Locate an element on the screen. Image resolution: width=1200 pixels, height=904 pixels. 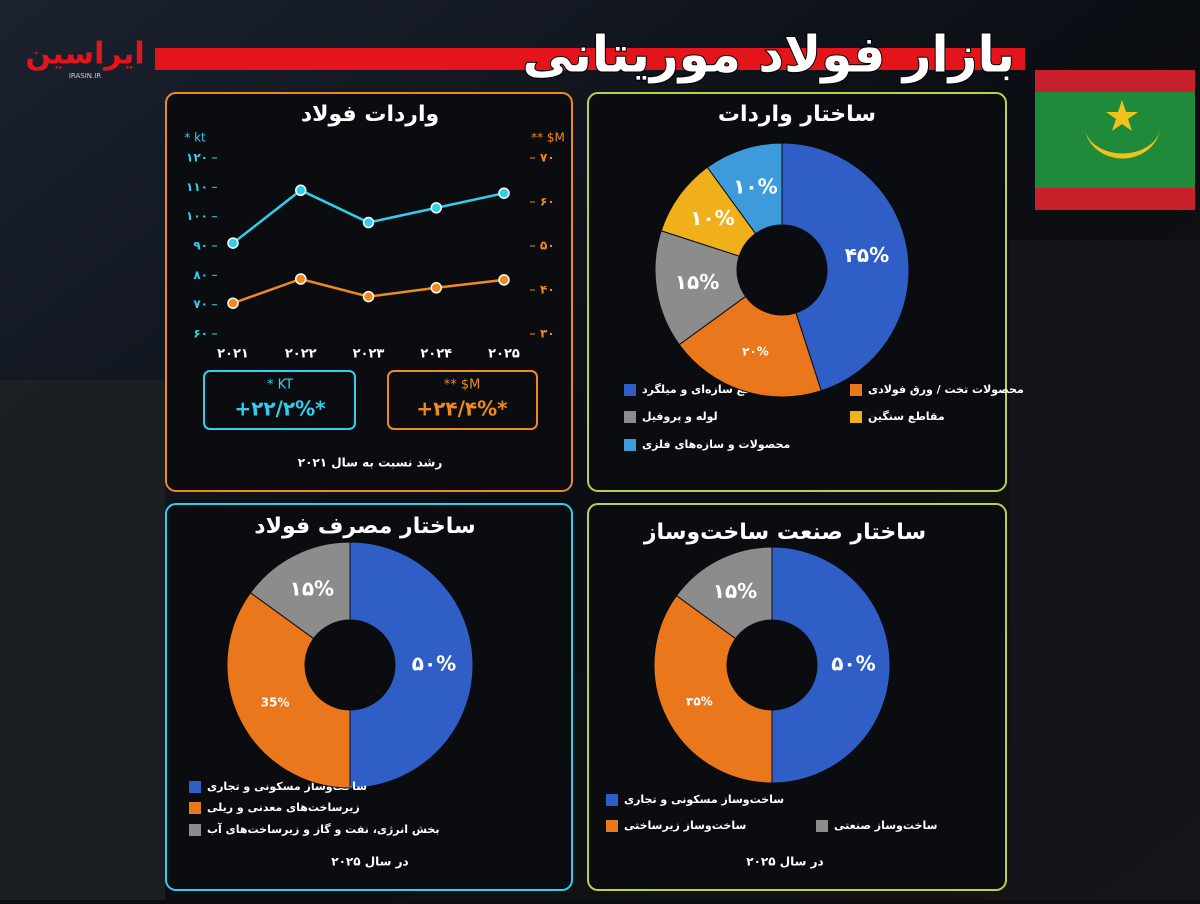
y-tick-label: ۱۰۰ is located at coordinates (197, 216).